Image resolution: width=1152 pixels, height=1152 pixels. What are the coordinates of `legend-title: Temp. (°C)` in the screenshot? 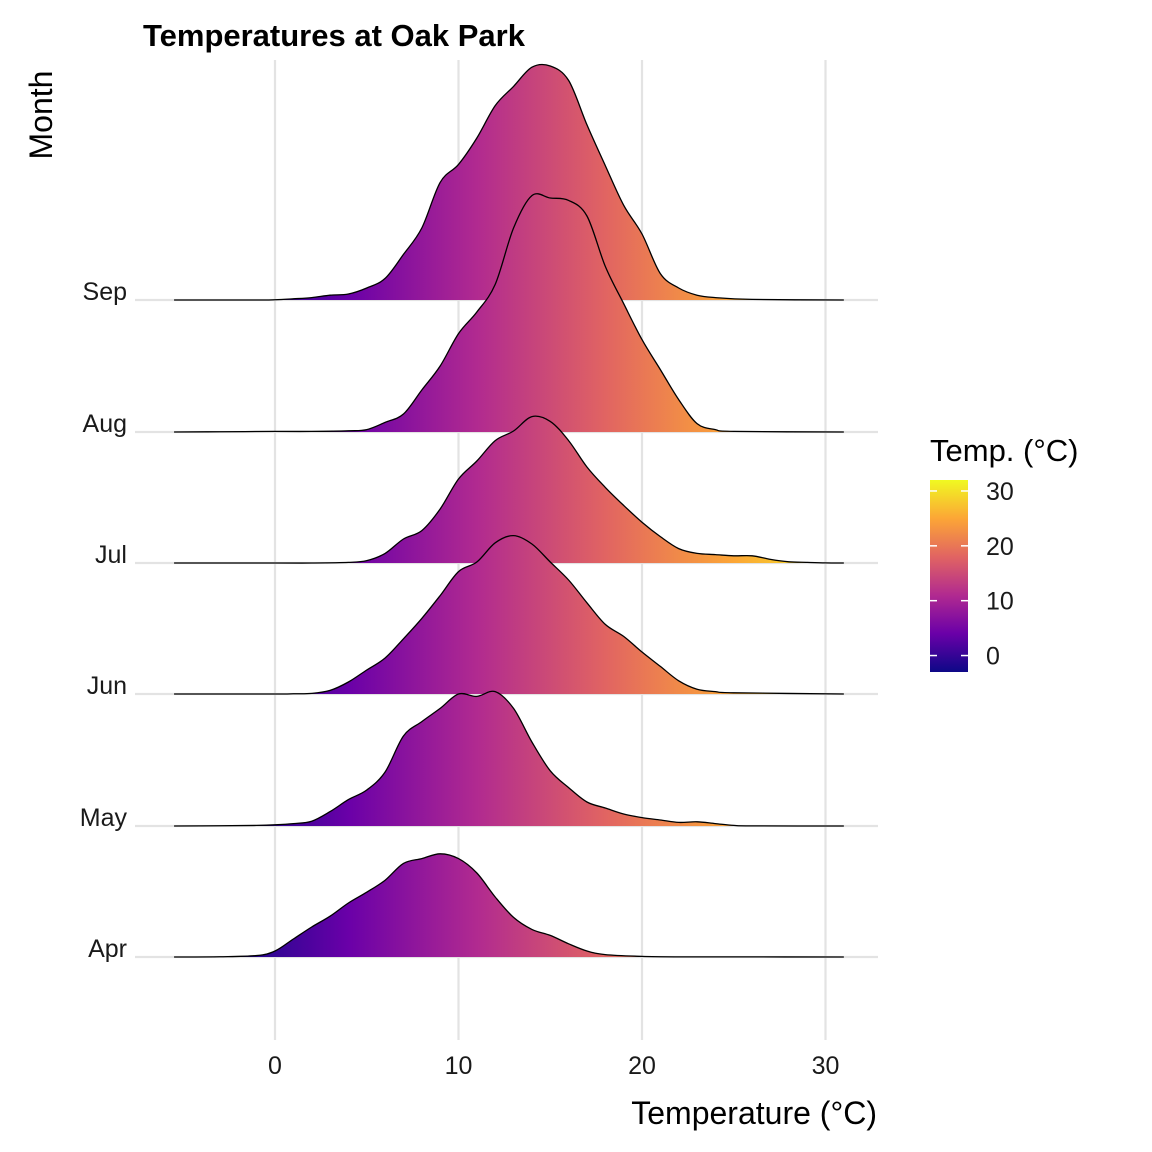 It's located at (1004, 450).